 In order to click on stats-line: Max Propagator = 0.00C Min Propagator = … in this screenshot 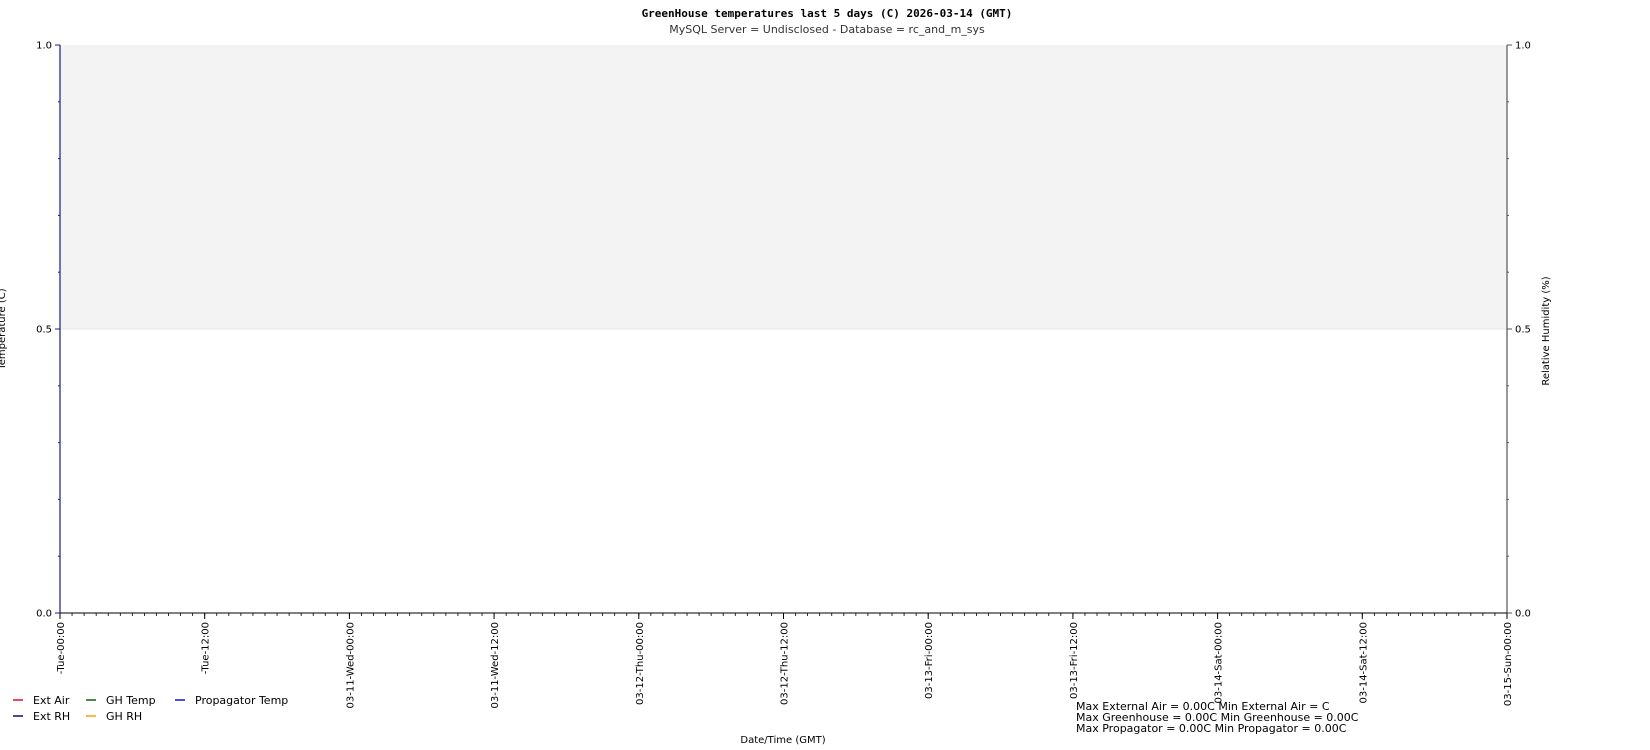, I will do `click(1211, 728)`.